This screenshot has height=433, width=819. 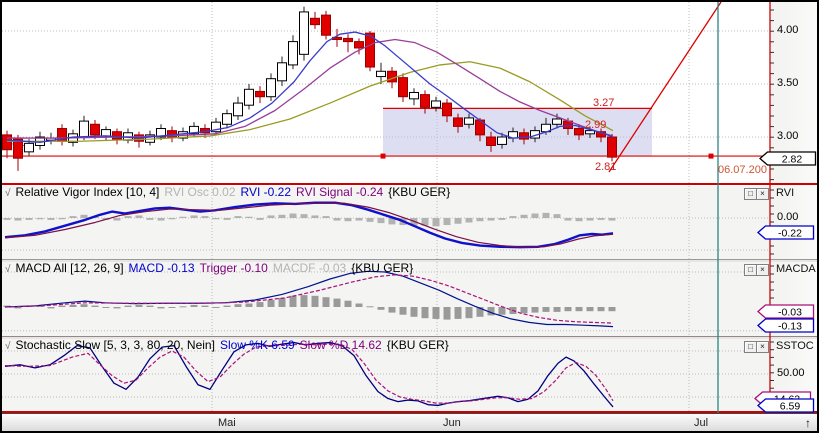 I want to click on time-axis: Mai Jun Jul ↑, so click(x=409, y=422).